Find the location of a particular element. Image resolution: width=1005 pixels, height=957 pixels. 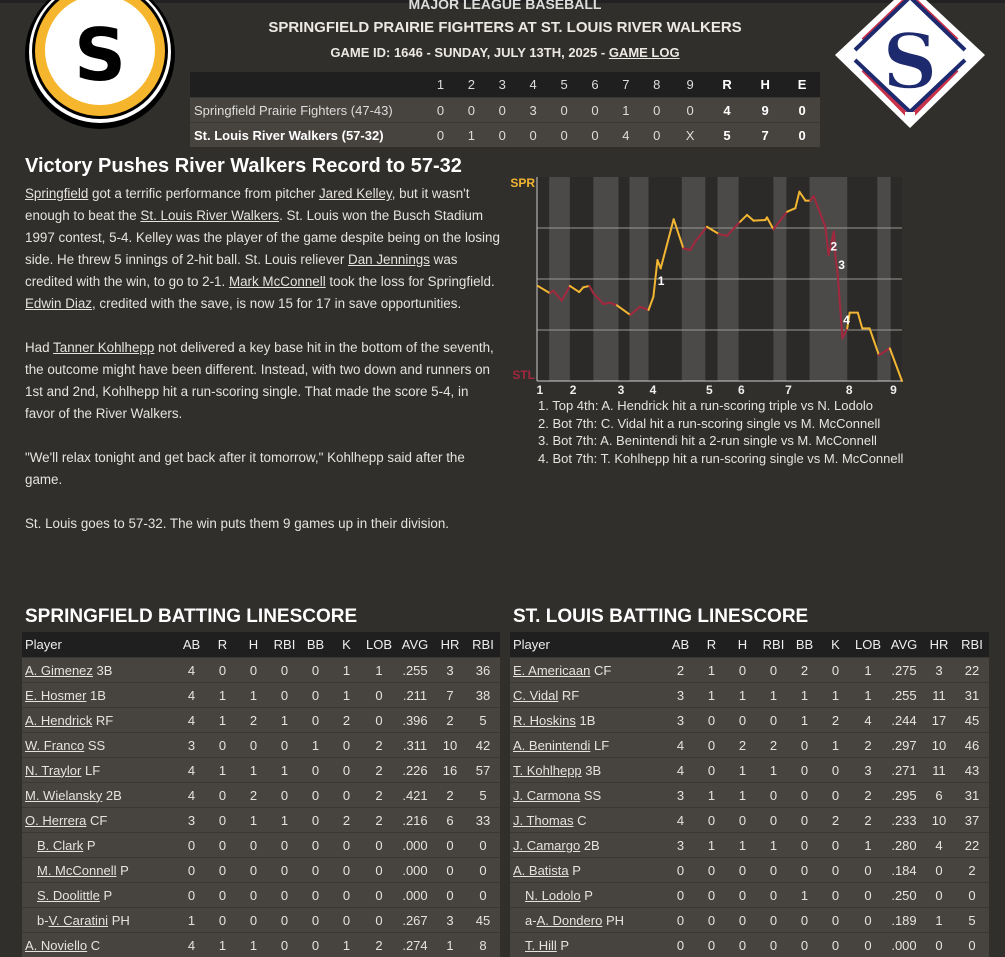

article-text: Had is located at coordinates (39, 347).